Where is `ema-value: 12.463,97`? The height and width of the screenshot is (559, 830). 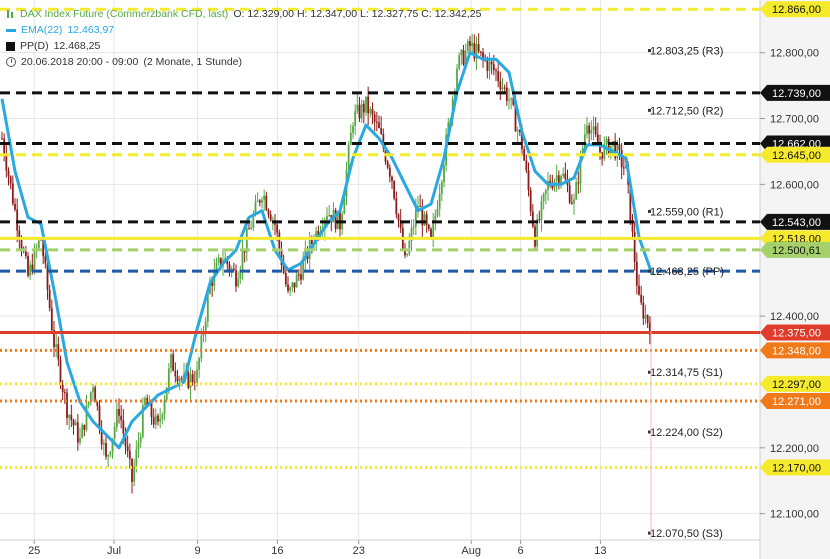 ema-value: 12.463,97 is located at coordinates (91, 30).